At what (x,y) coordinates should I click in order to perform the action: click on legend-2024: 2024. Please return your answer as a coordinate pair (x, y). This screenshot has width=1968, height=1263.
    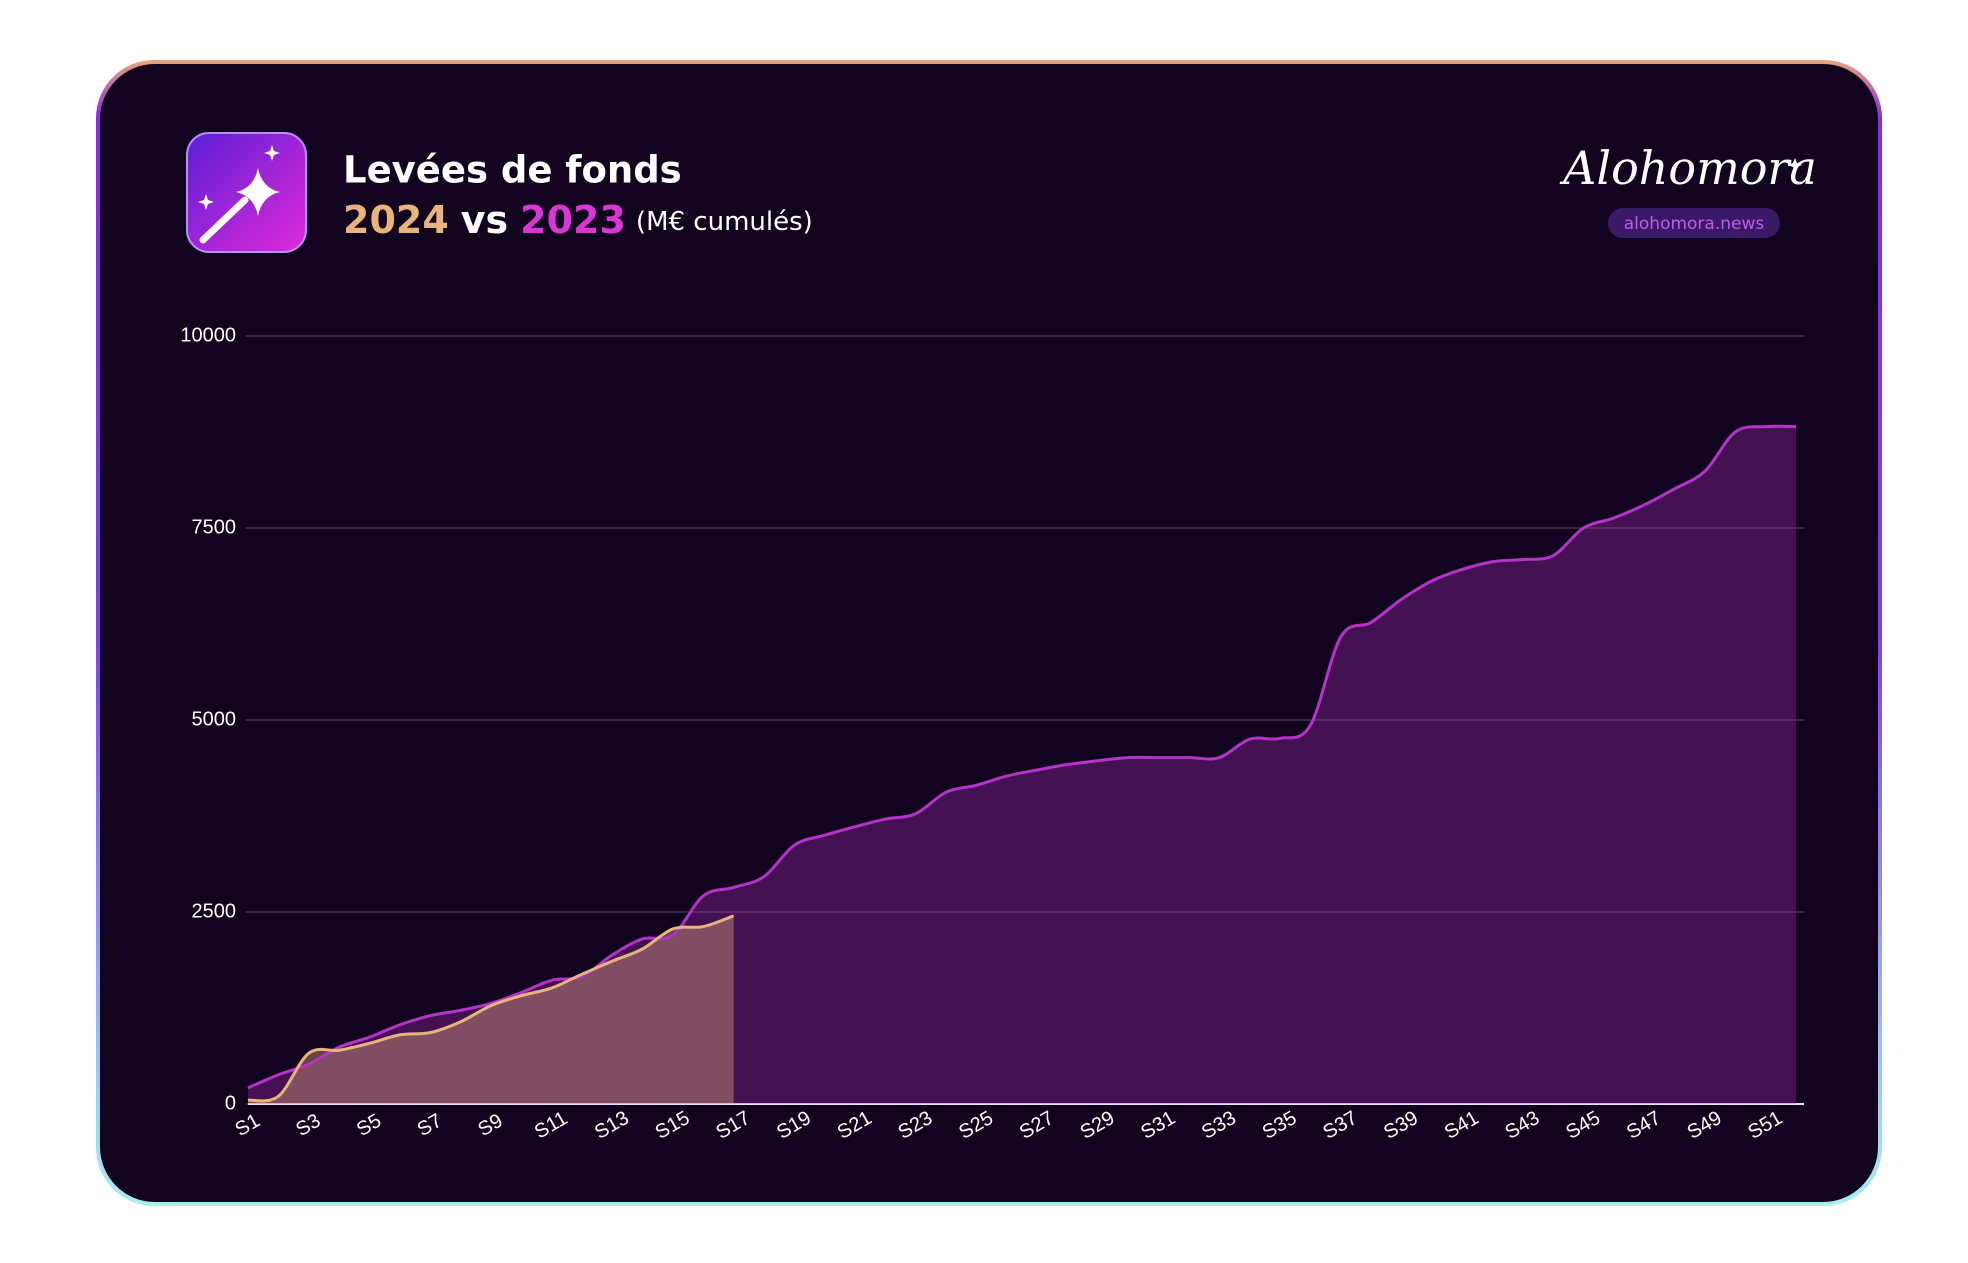
    Looking at the image, I should click on (396, 220).